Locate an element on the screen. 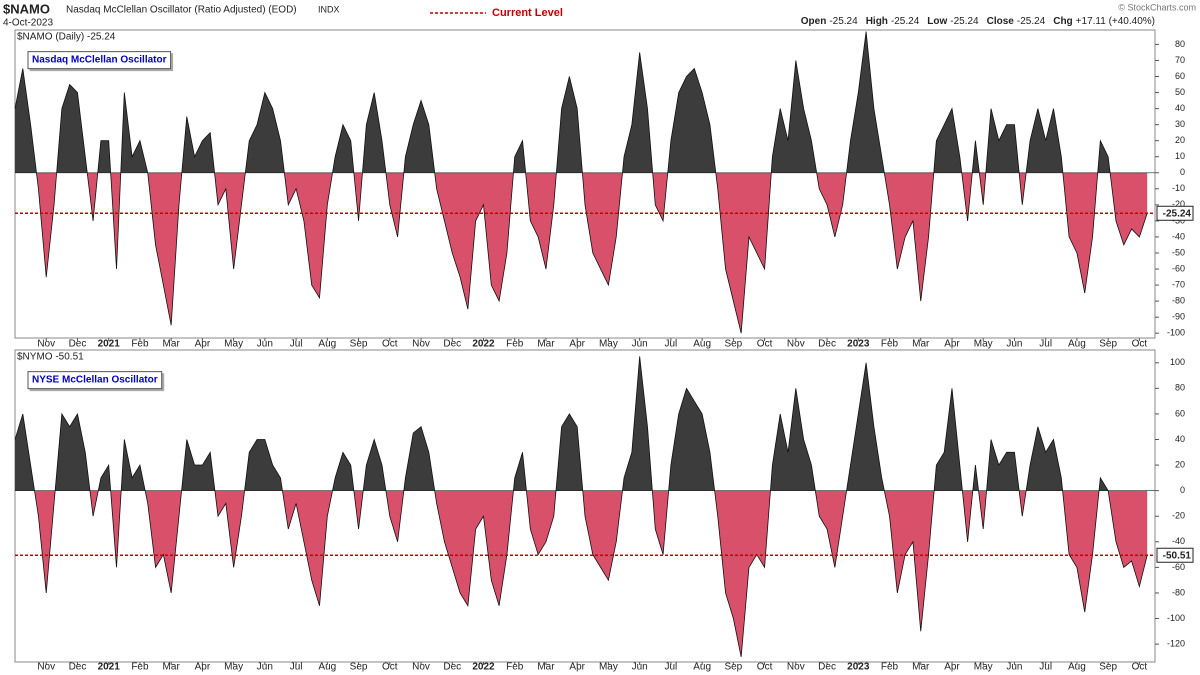 This screenshot has width=1200, height=675. y-tick-label: 70 is located at coordinates (1180, 60).